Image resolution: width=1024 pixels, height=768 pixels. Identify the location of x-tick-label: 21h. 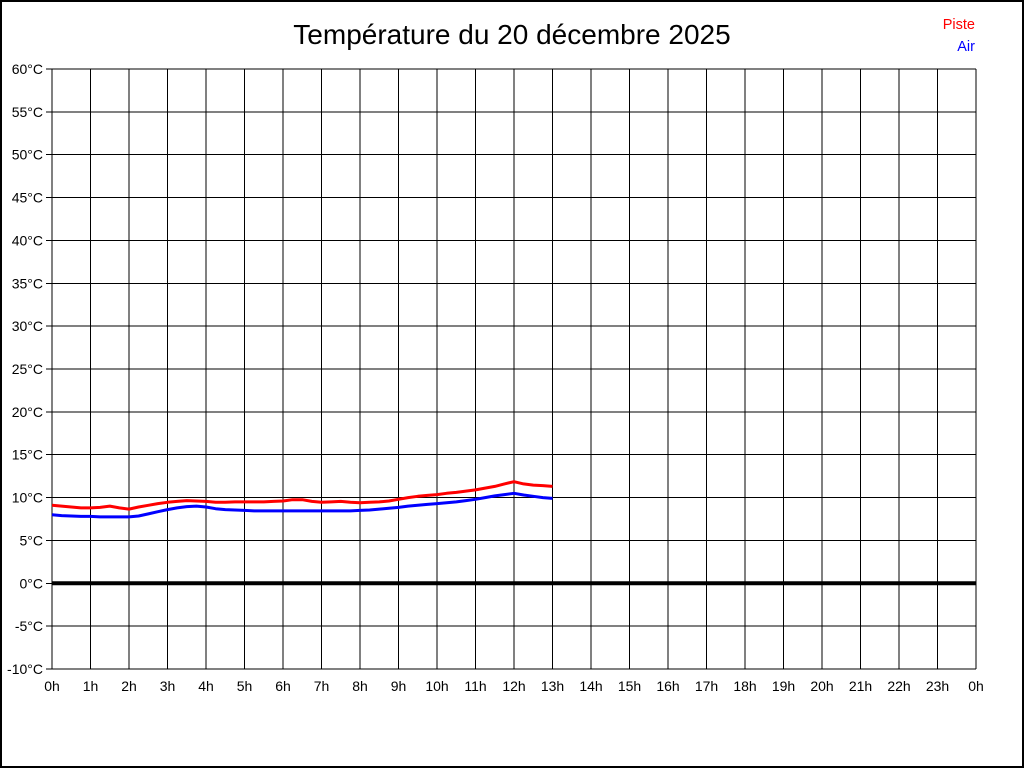
(860, 686).